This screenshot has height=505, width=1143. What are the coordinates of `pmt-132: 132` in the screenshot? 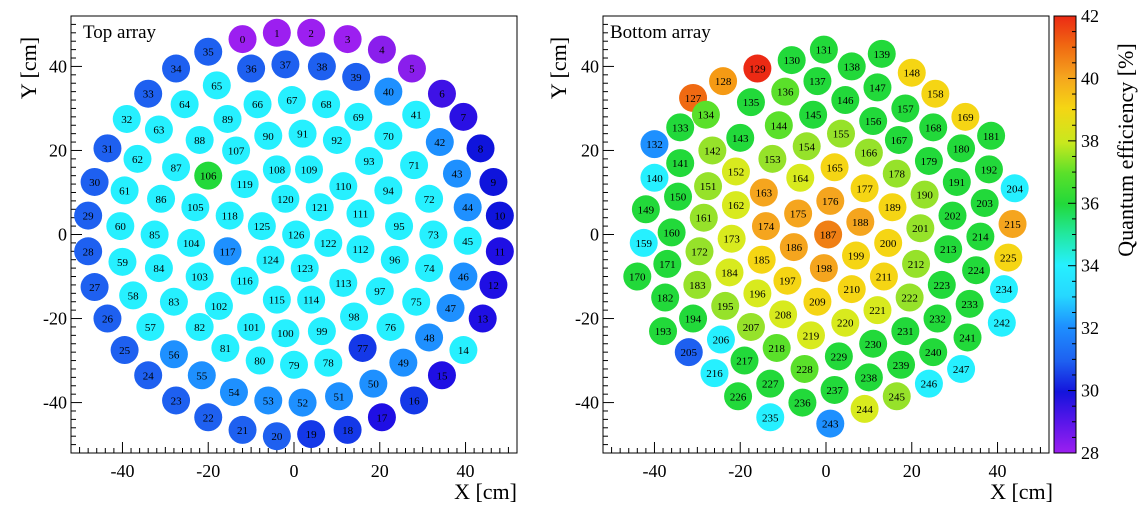 It's located at (654, 144).